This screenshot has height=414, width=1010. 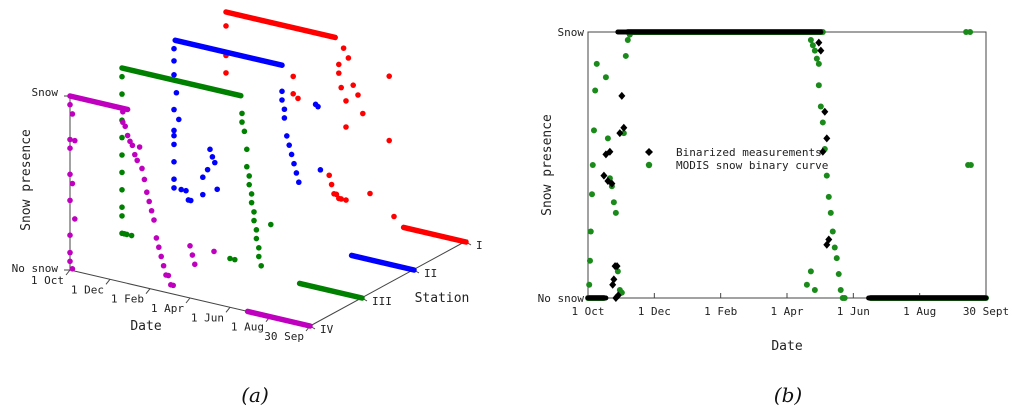 What do you see at coordinates (242, 183) in the screenshot?
I see `a-series-III` at bounding box center [242, 183].